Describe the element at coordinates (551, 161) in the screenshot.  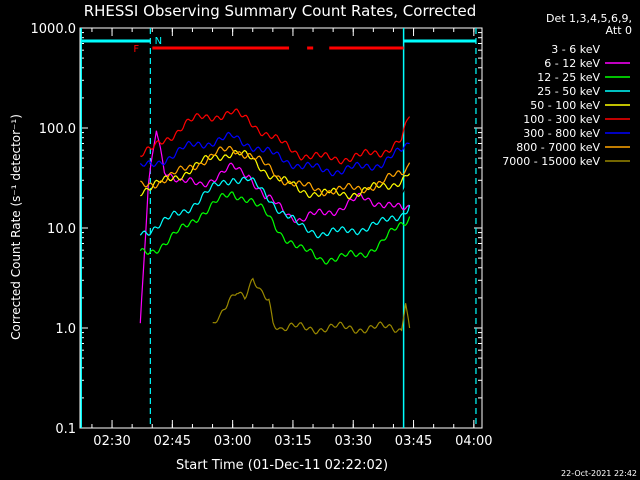
I see `legend-entry-label: 7000 - 15000 keV` at that location.